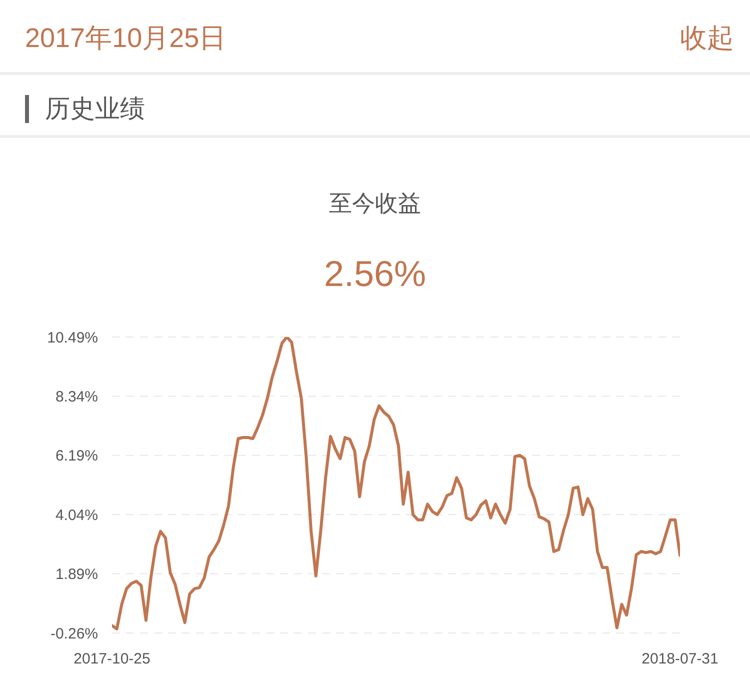  I want to click on y-tick-label: -0.26%, so click(74, 633).